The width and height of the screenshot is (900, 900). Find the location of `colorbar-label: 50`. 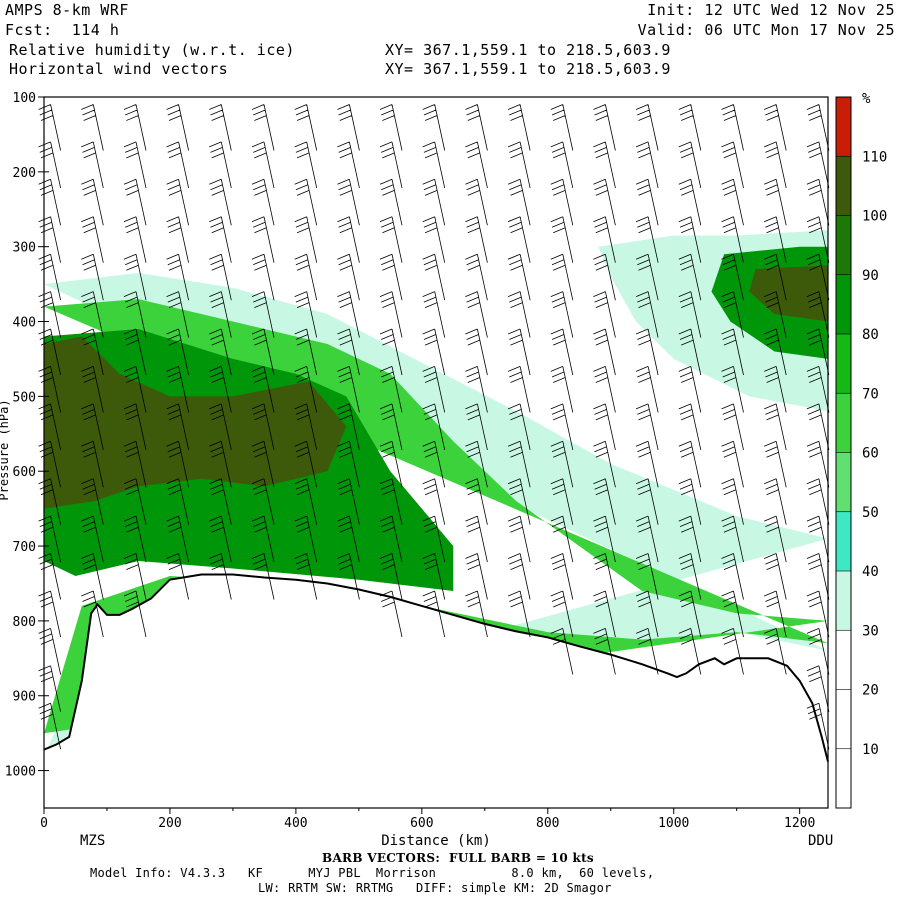

colorbar-label: 50 is located at coordinates (870, 513).